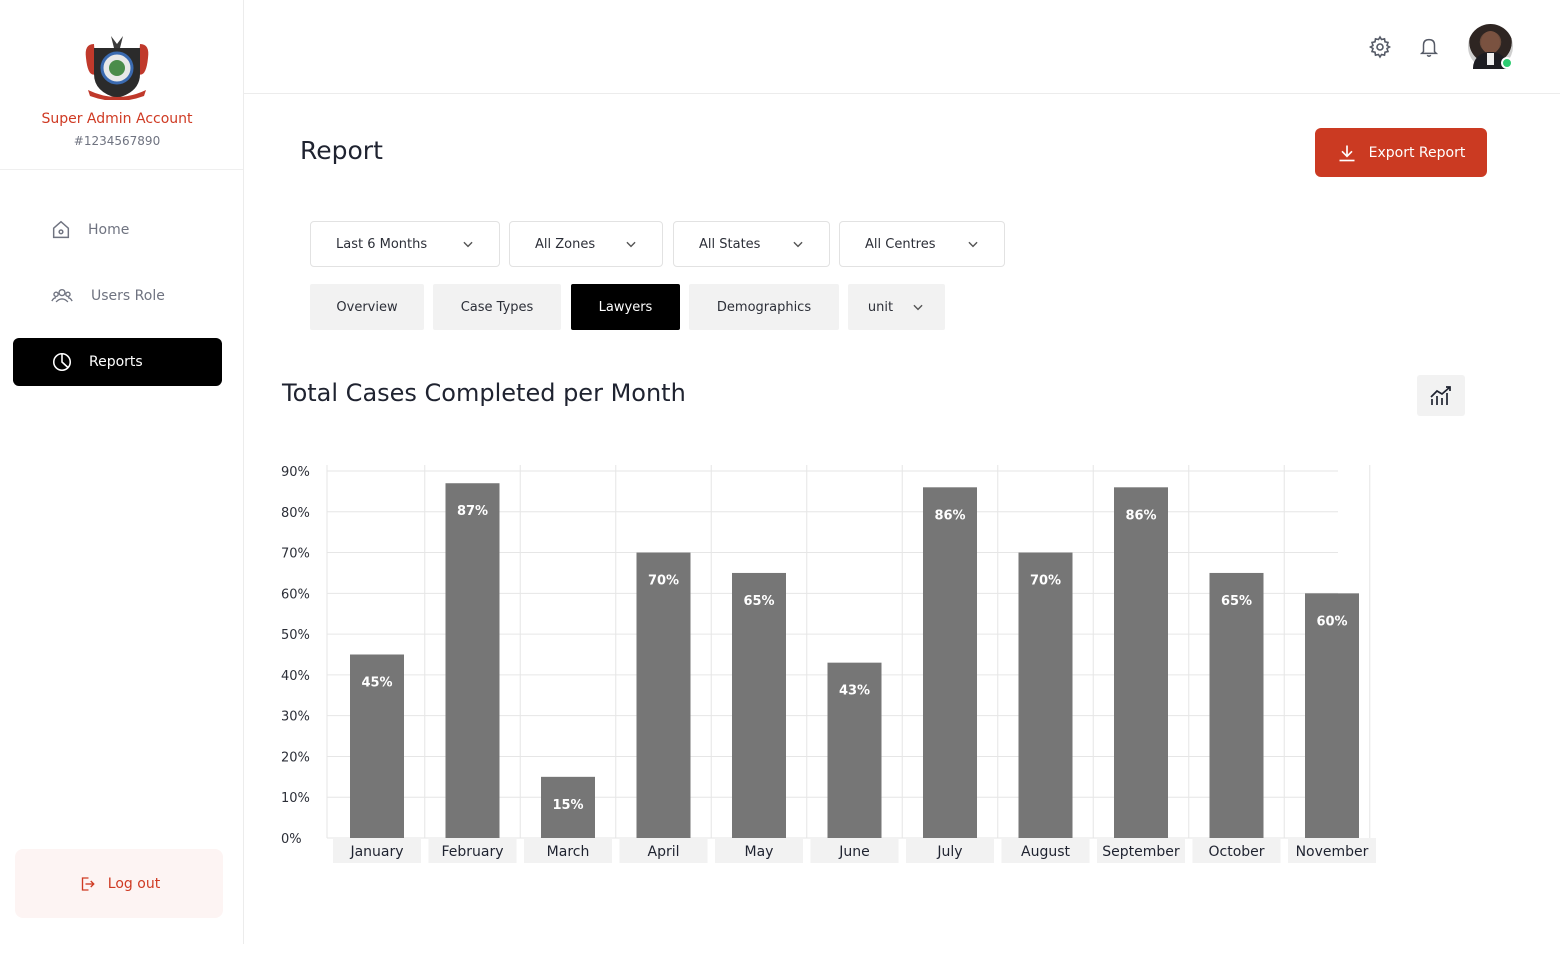 The image size is (1560, 974). What do you see at coordinates (880, 307) in the screenshot?
I see `tab-label: unit` at bounding box center [880, 307].